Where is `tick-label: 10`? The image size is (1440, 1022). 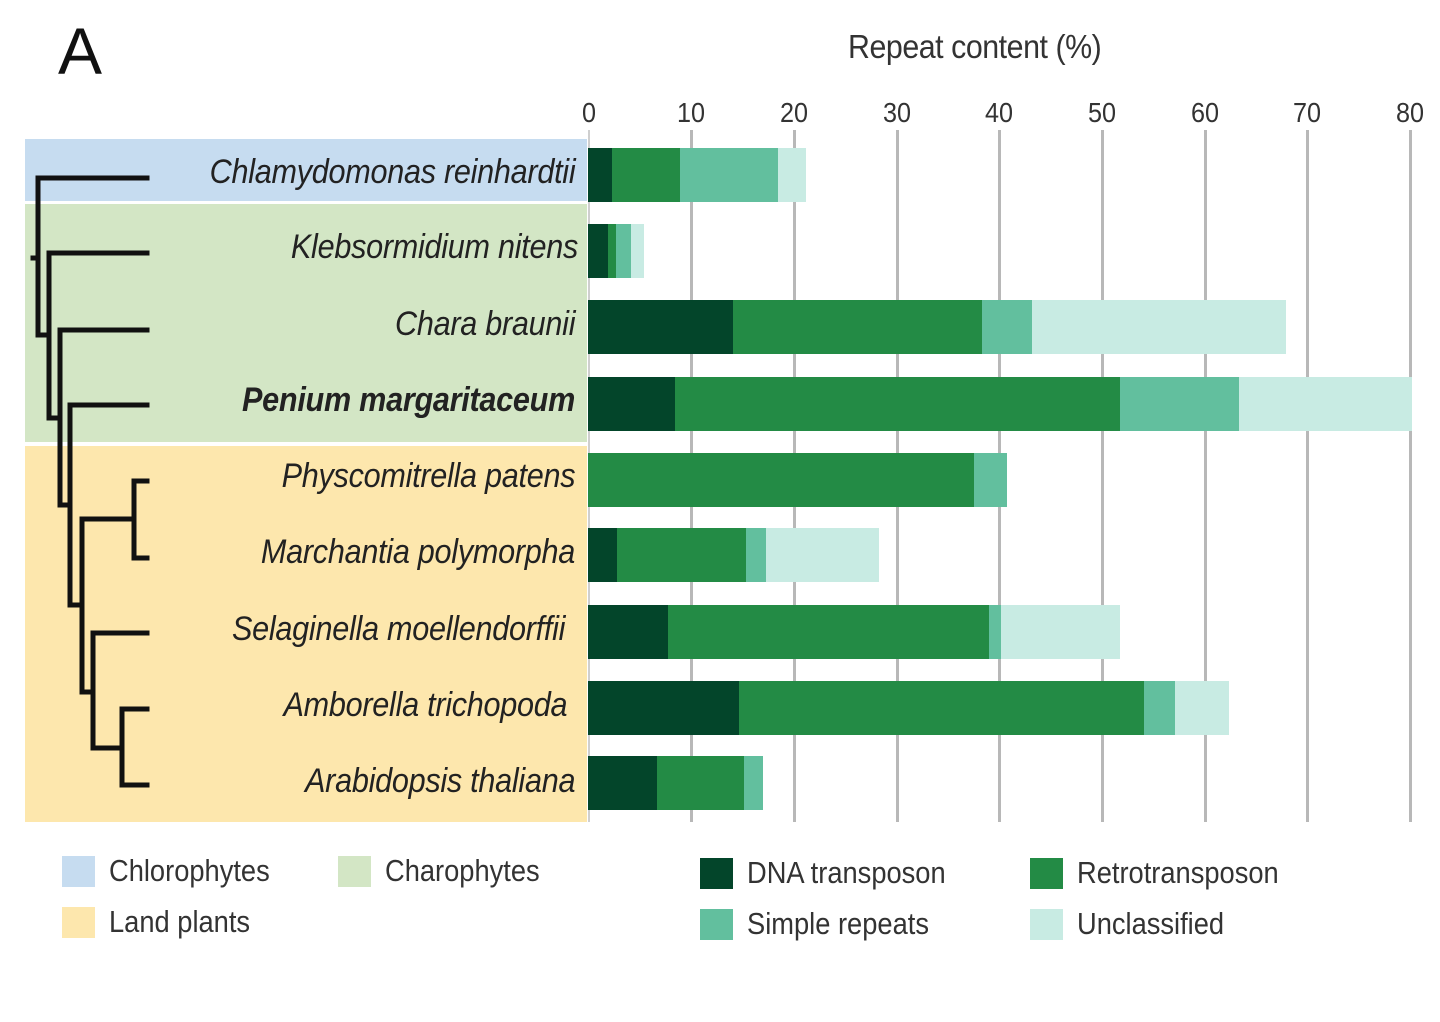 tick-label: 10 is located at coordinates (691, 112).